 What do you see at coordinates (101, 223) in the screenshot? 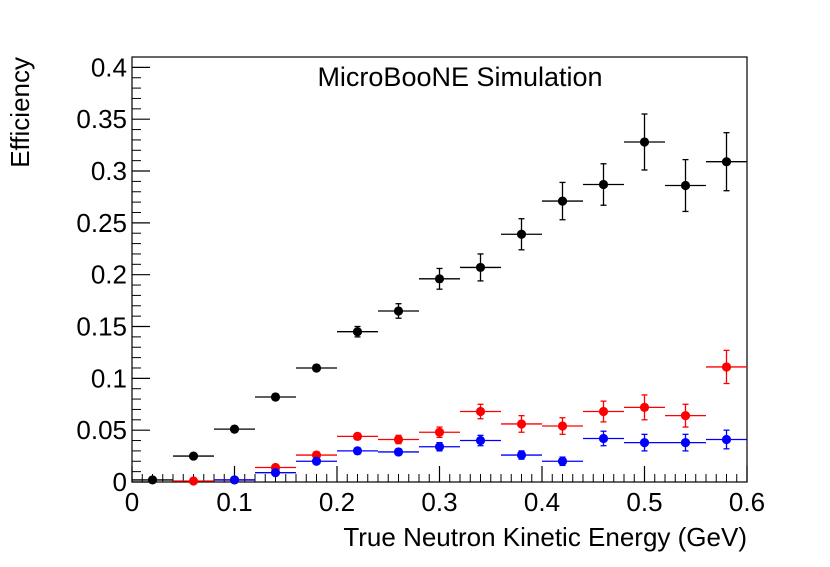
I see `y-tick-label: 0.25` at bounding box center [101, 223].